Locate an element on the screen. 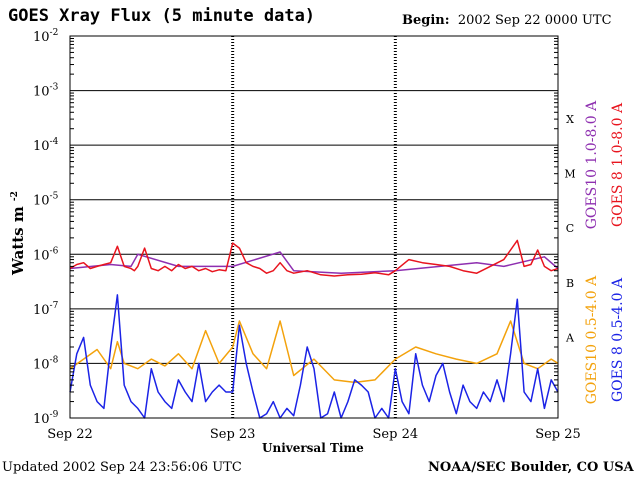  y-axis-title: Watts m -2 is located at coordinates (18, 233).